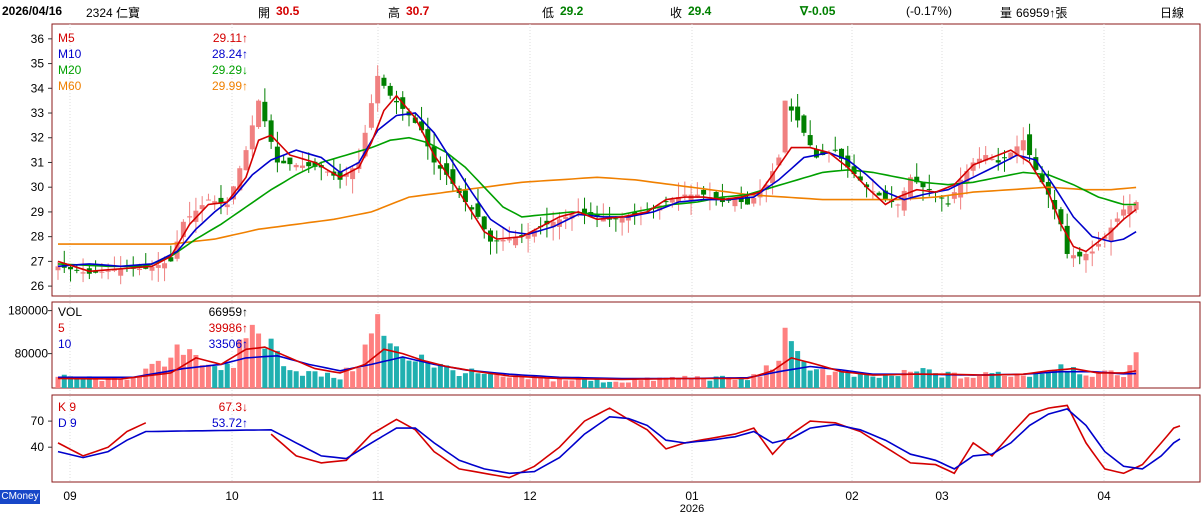  What do you see at coordinates (228, 312) in the screenshot?
I see `volume-legend-value: 66959↑` at bounding box center [228, 312].